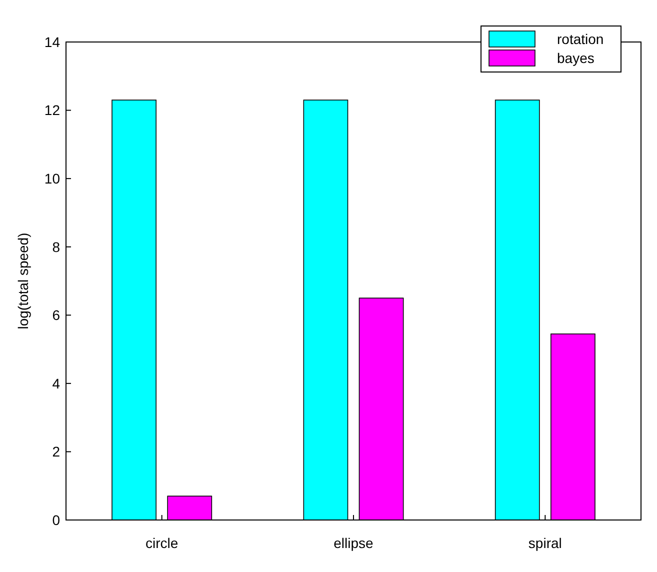 This screenshot has height=572, width=657. What do you see at coordinates (56, 315) in the screenshot?
I see `y-tick-label: 6` at bounding box center [56, 315].